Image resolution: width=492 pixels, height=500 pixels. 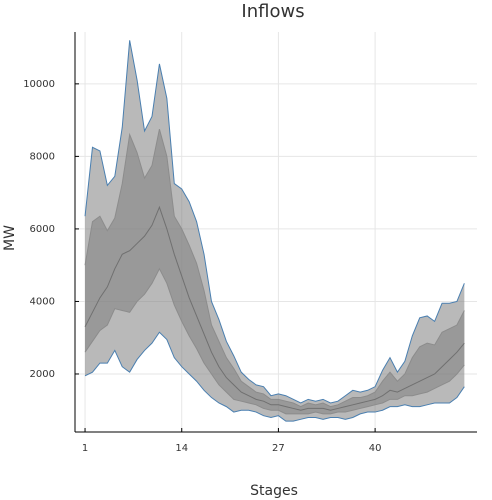 I want to click on y-tick-label: 4000, so click(x=42, y=301).